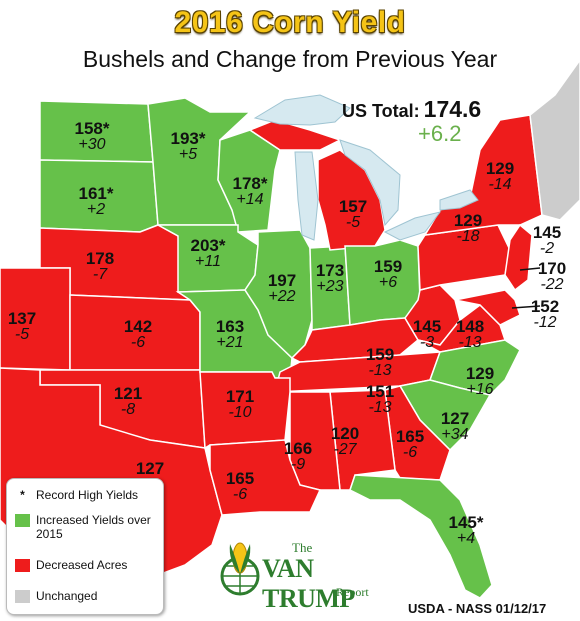 The image size is (580, 621). I want to click on state-yield: 170, so click(552, 268).